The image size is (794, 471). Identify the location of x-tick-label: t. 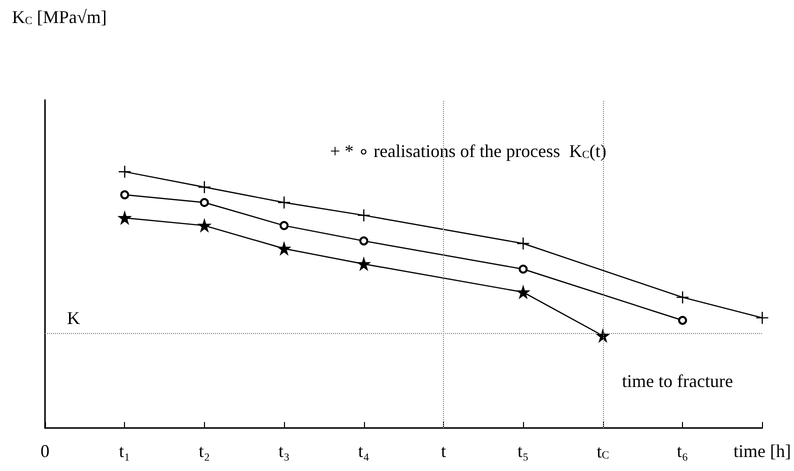
(443, 451).